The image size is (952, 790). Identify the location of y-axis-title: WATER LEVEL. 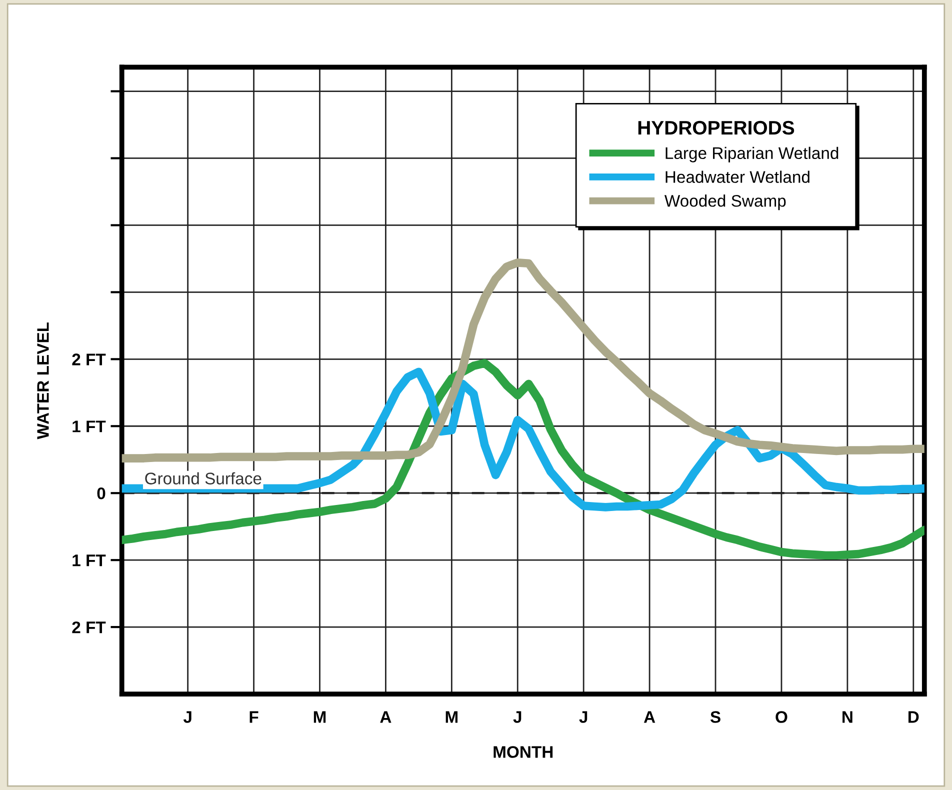
(43, 381).